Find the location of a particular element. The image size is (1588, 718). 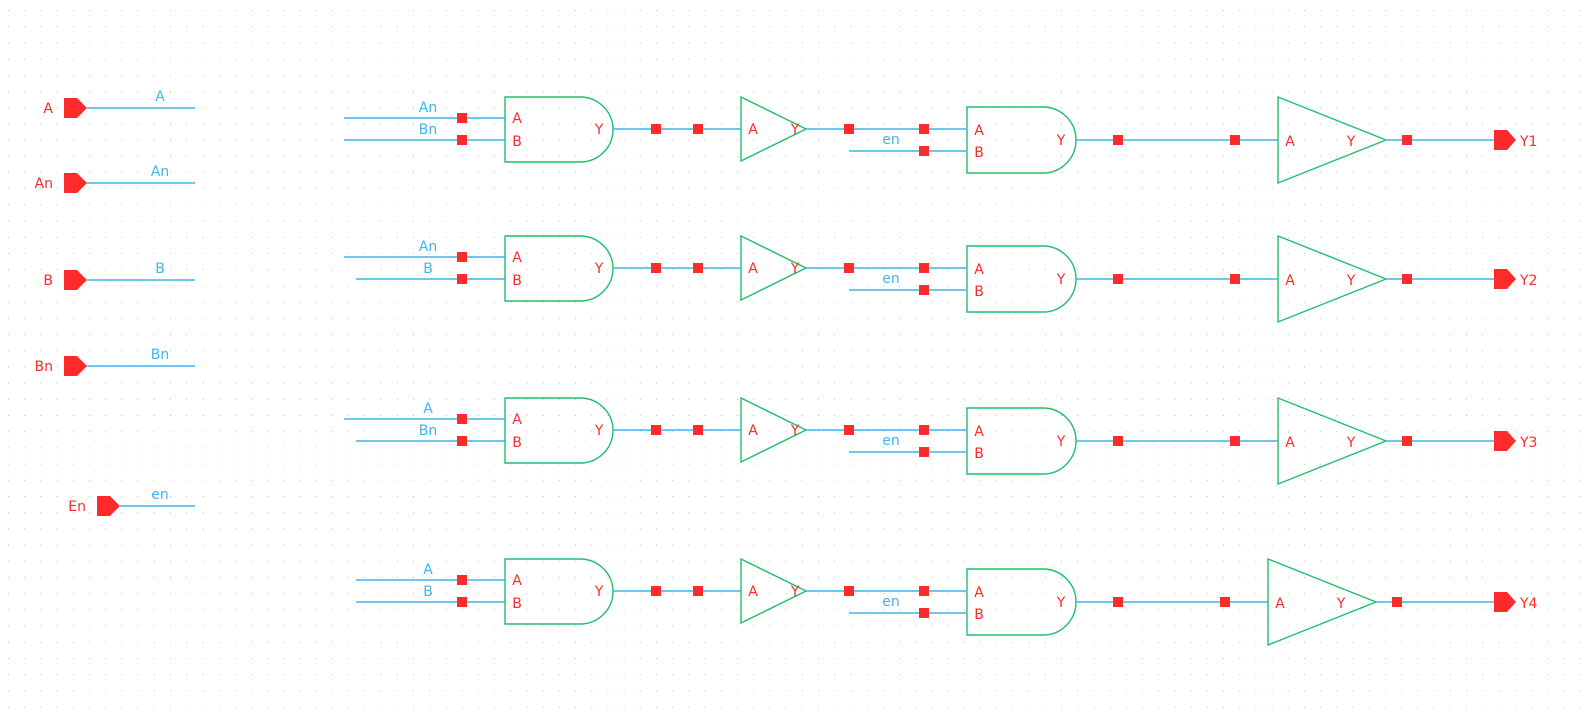

input-port-b: BB is located at coordinates (119, 275).